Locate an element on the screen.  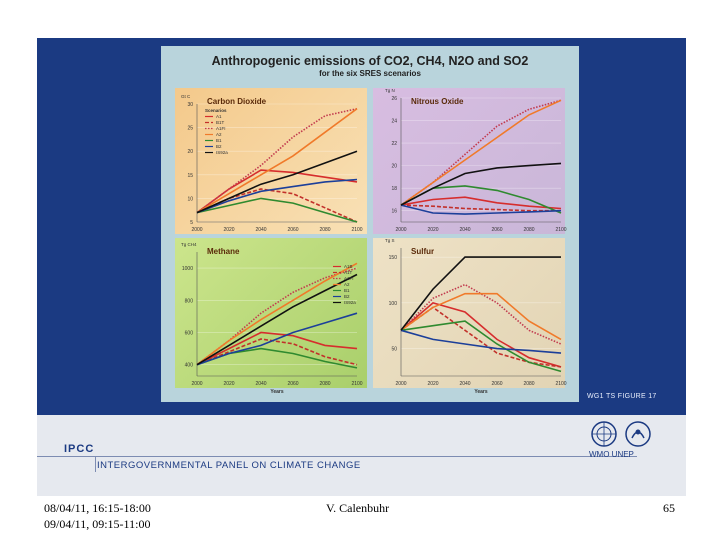
figure-caption: WG1 TS FIGURE 17 is located at coordinates (622, 396).